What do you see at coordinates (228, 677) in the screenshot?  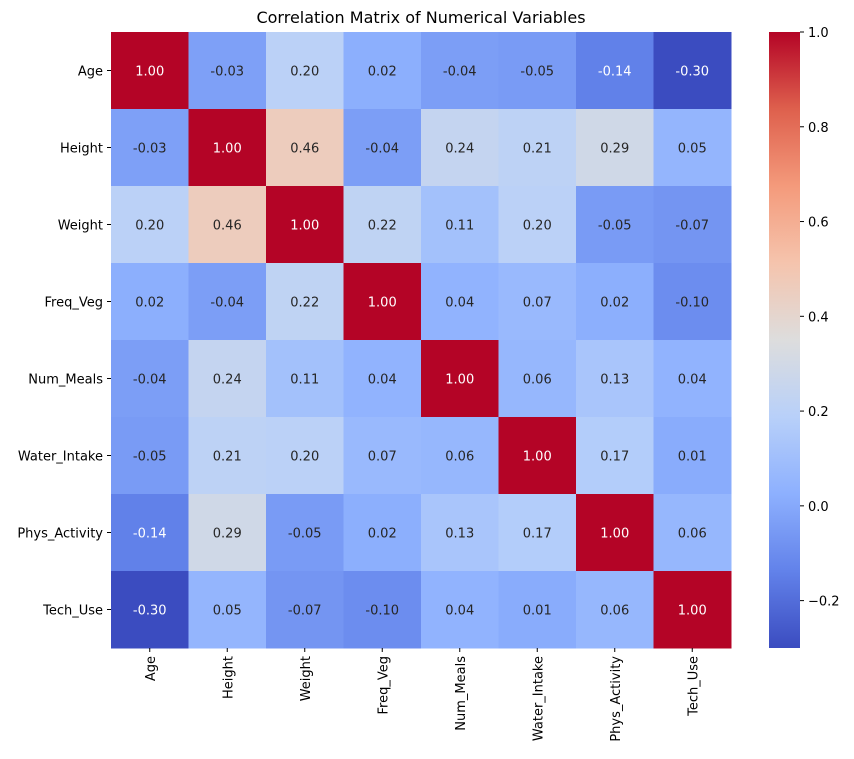 I see `column-label: Height` at bounding box center [228, 677].